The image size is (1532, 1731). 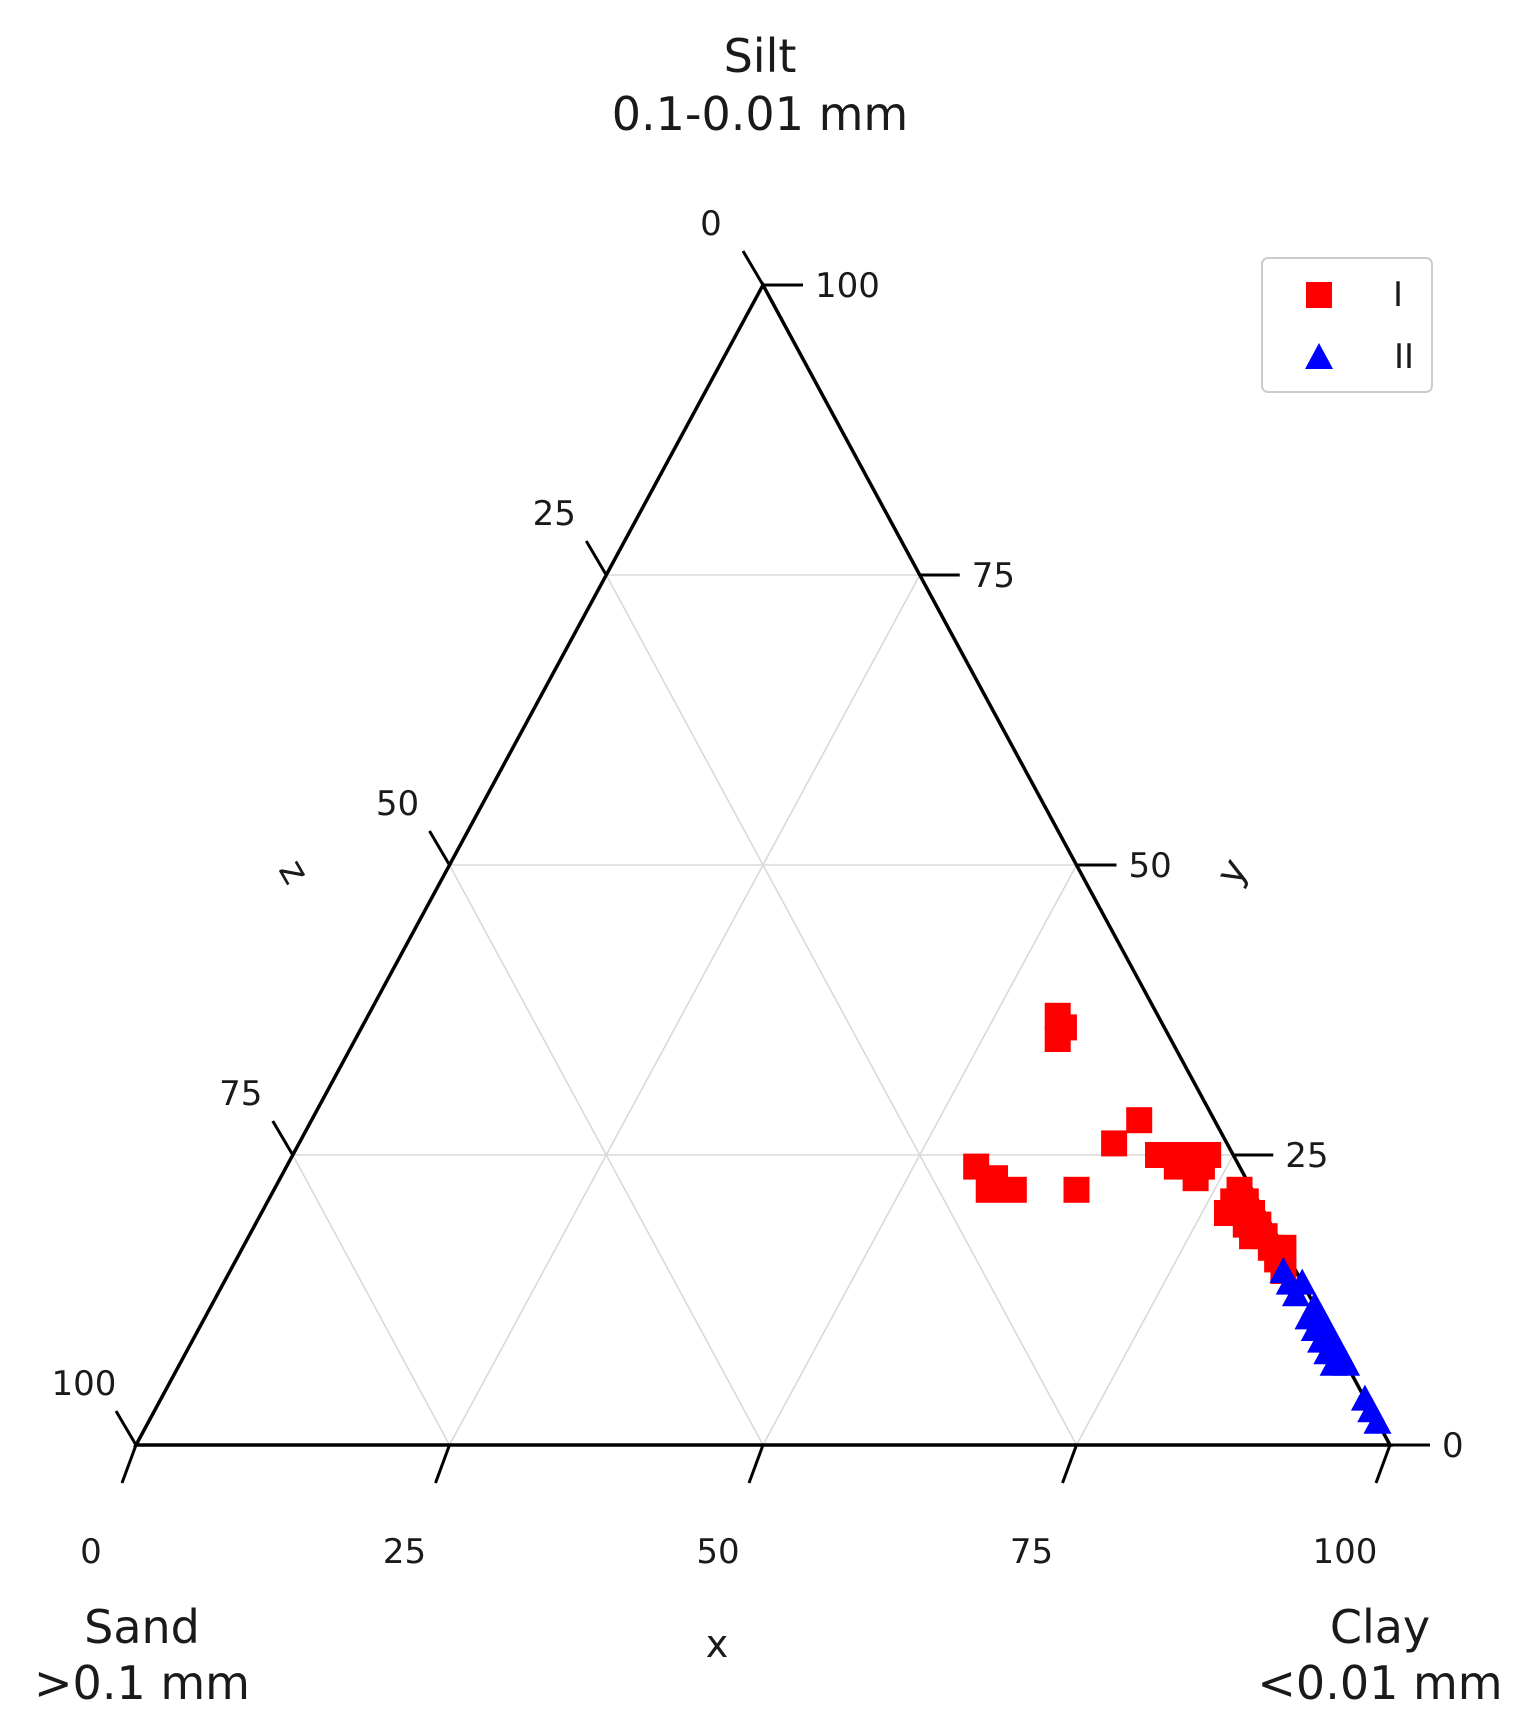 I want to click on y-tick-label-2: 50, so click(x=1150, y=866).